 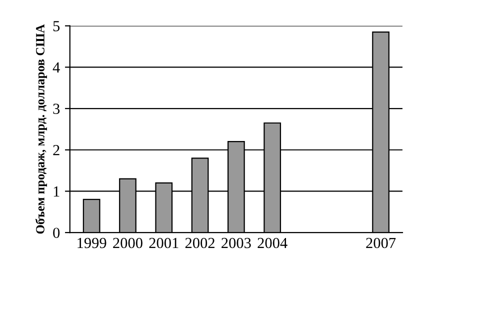 I want to click on y-tick-label: 0, so click(x=56, y=233).